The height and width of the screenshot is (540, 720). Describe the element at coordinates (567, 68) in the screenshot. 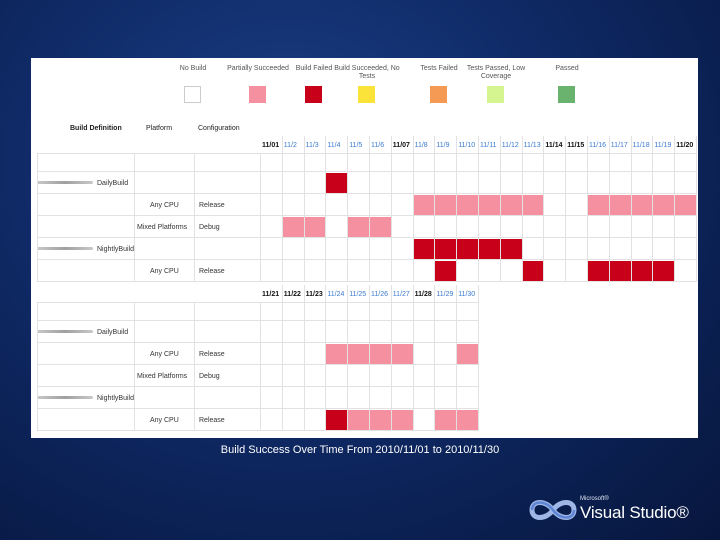

I see `legend-label: Passed` at that location.